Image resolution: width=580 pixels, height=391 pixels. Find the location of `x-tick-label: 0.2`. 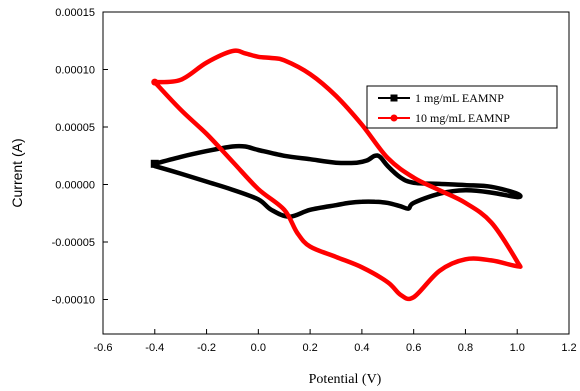

x-tick-label: 0.2 is located at coordinates (309, 348).